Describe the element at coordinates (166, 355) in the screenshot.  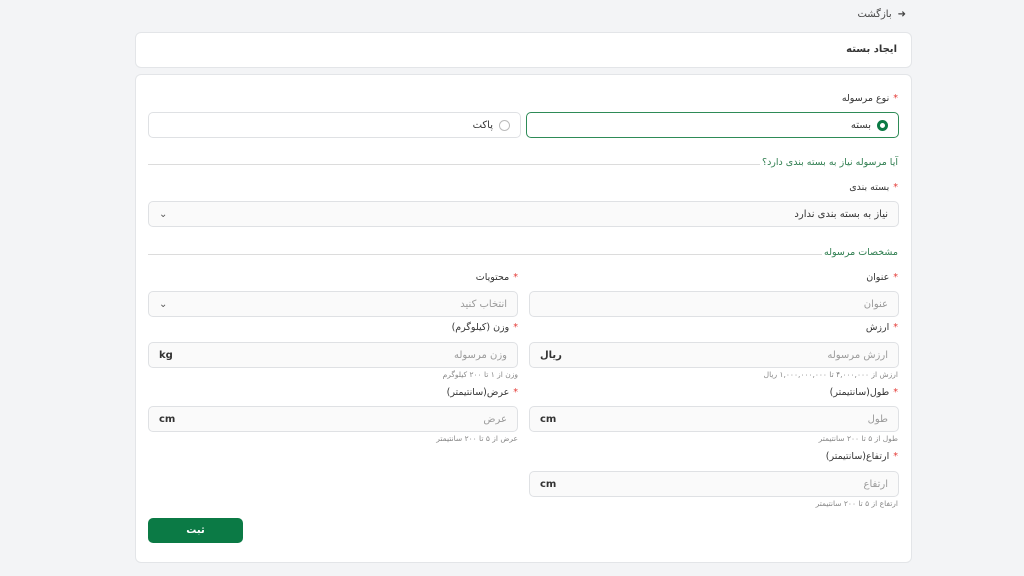
I see `unit-label: kg` at that location.